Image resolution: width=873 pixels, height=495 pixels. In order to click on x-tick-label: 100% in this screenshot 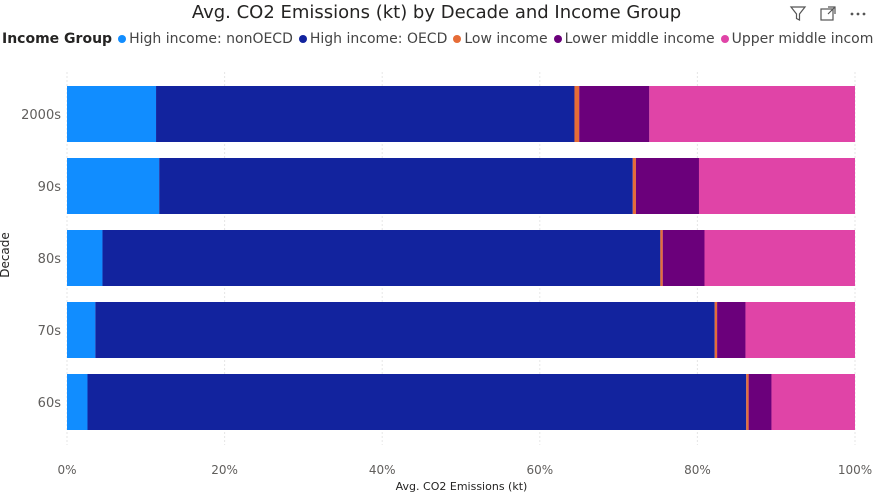, I will do `click(855, 470)`.